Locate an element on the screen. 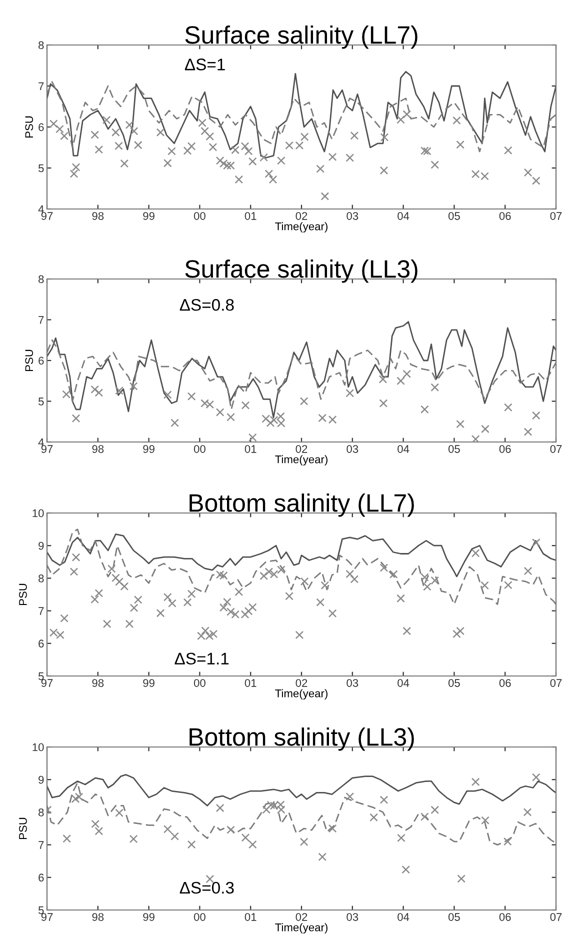 The width and height of the screenshot is (570, 947). x-tick-label: 05 is located at coordinates (454, 449).